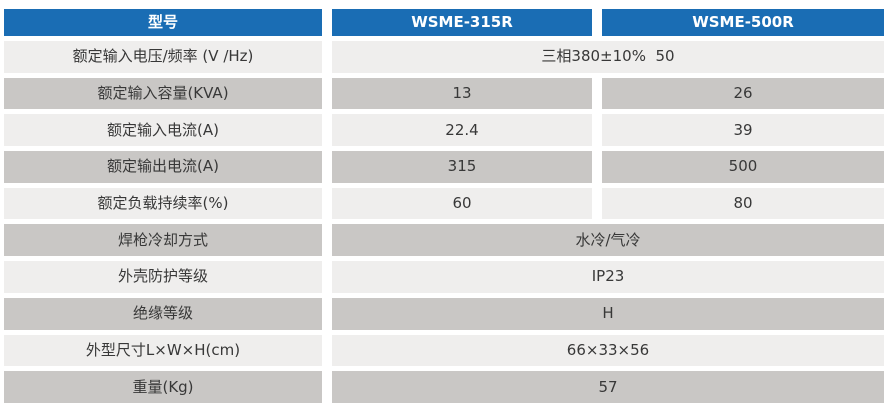  Describe the element at coordinates (163, 130) in the screenshot. I see `spec-label-input-current: 额定输入电流(A)` at that location.